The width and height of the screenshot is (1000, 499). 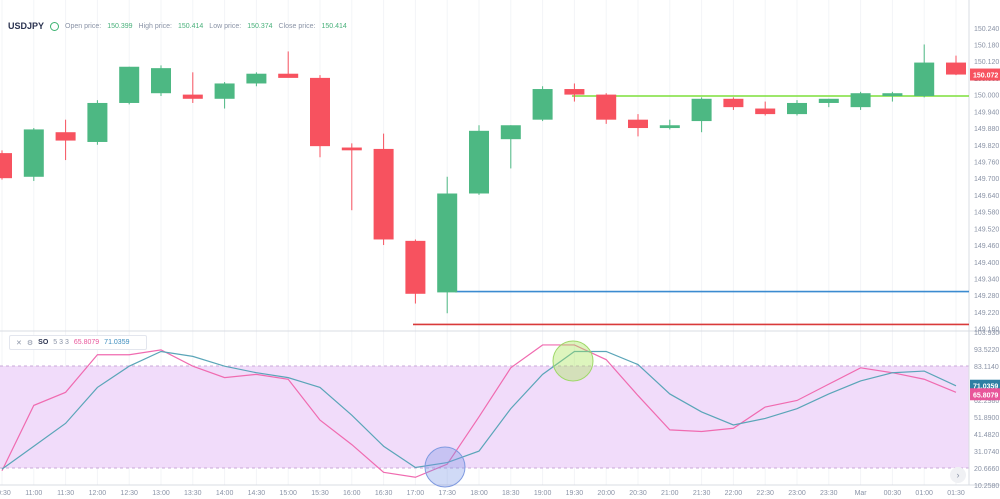 I want to click on overbought-highlight, so click(x=573, y=361).